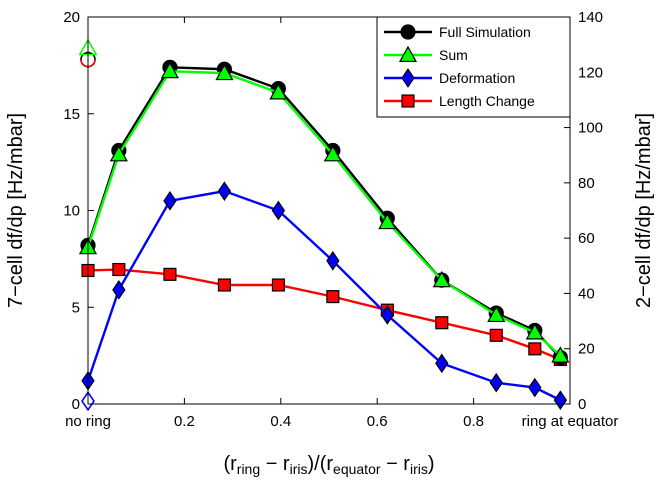  What do you see at coordinates (453, 55) in the screenshot?
I see `legend-label: Sum` at bounding box center [453, 55].